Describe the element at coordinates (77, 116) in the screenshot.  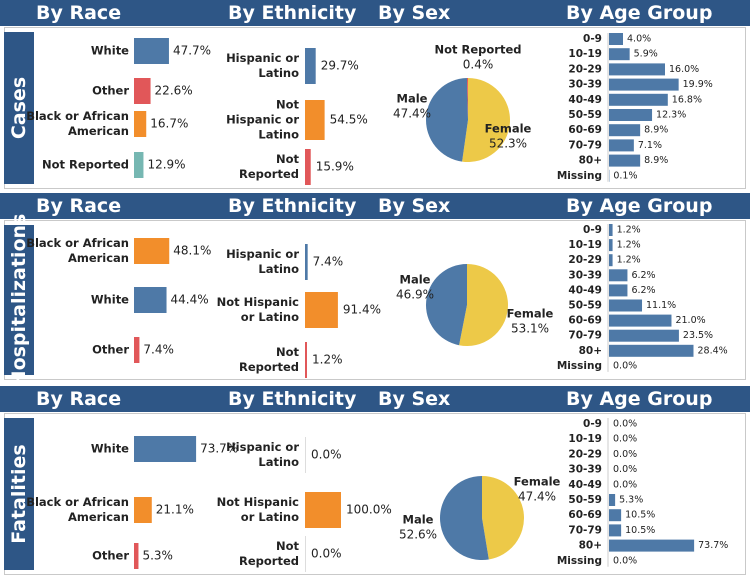
I see `race-label-black-or-african-american: Black or African` at that location.